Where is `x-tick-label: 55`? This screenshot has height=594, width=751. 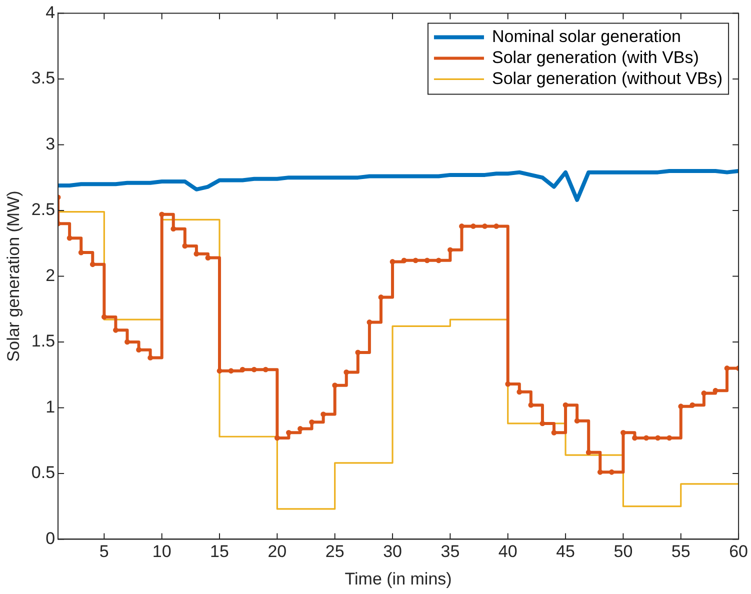
x-tick-label: 55 is located at coordinates (680, 552).